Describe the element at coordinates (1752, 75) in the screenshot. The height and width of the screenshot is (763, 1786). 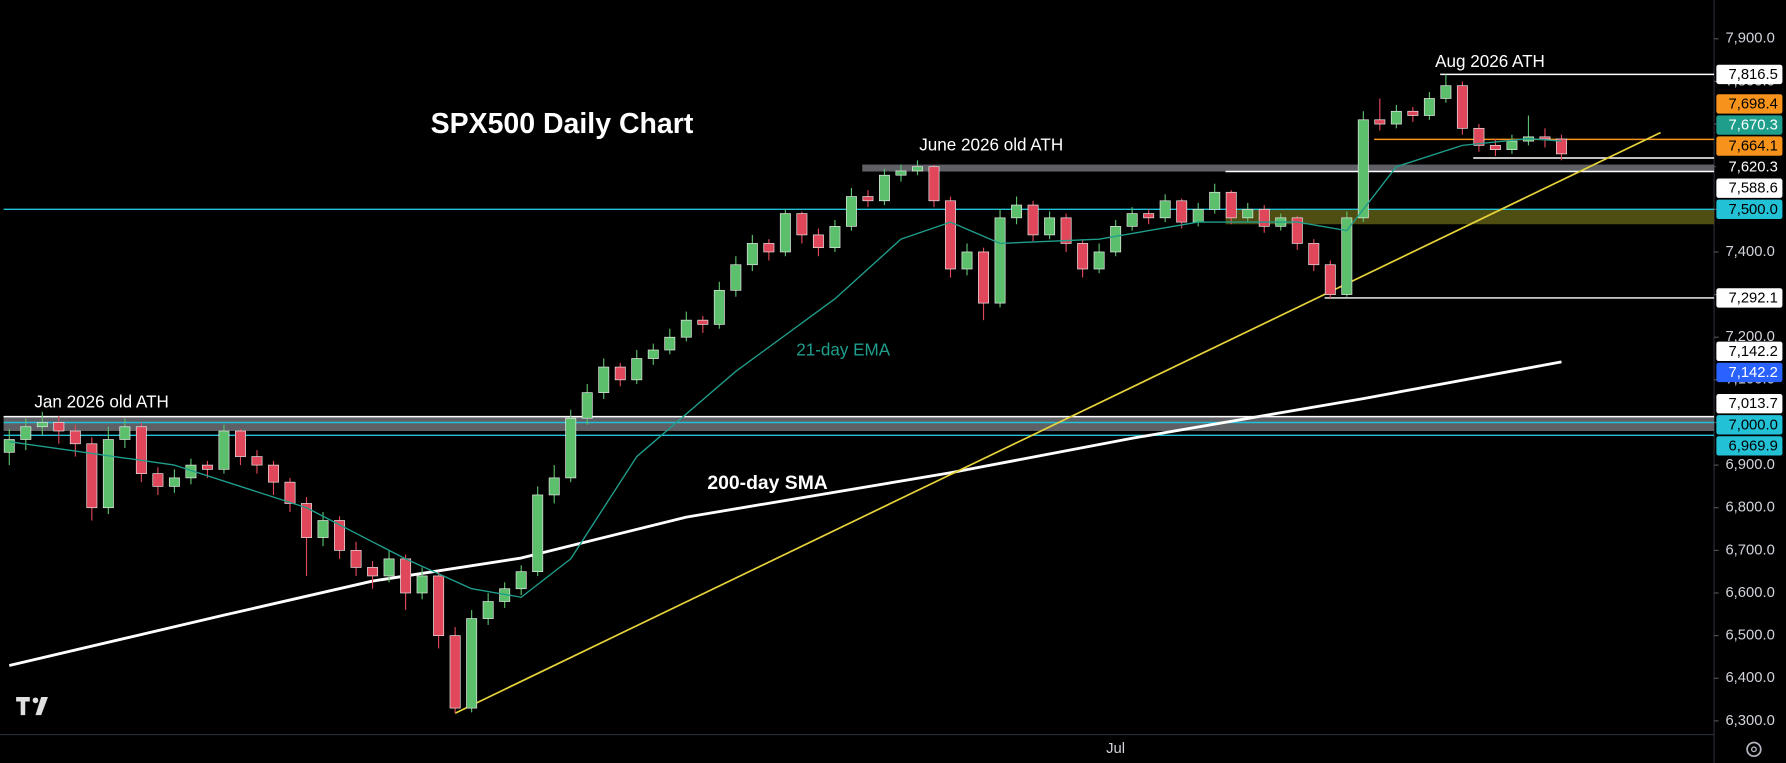
I see `price-label: 7,816.5` at that location.